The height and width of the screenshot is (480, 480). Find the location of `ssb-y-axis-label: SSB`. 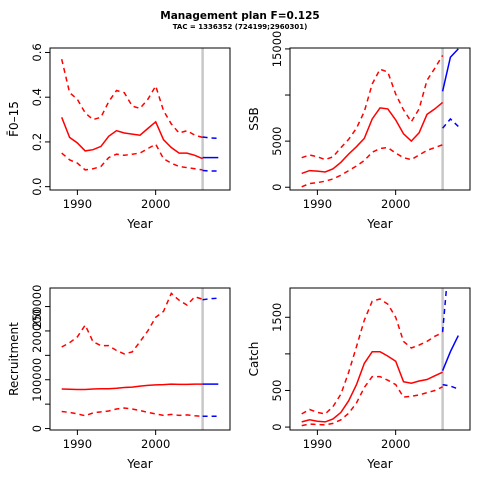

ssb-y-axis-label: SSB is located at coordinates (254, 118).